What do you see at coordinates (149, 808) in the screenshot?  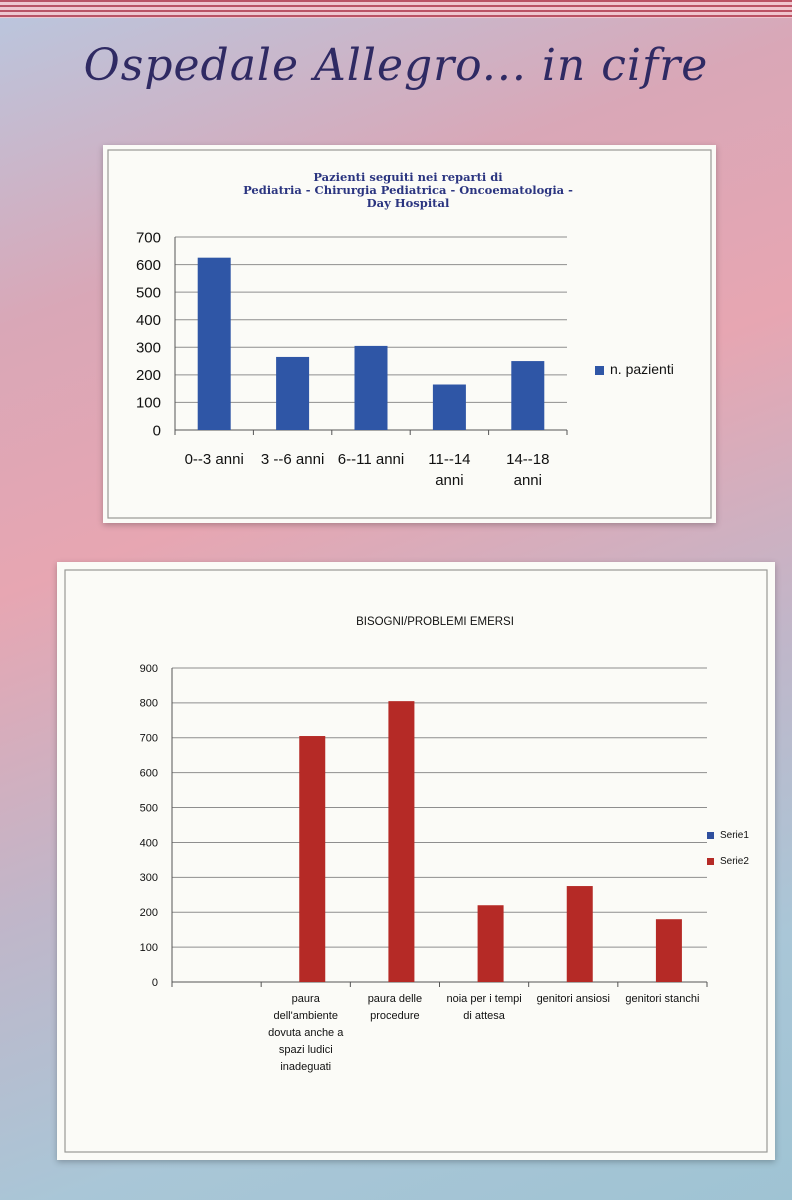 I see `needs-y-tick-label: 500` at bounding box center [149, 808].